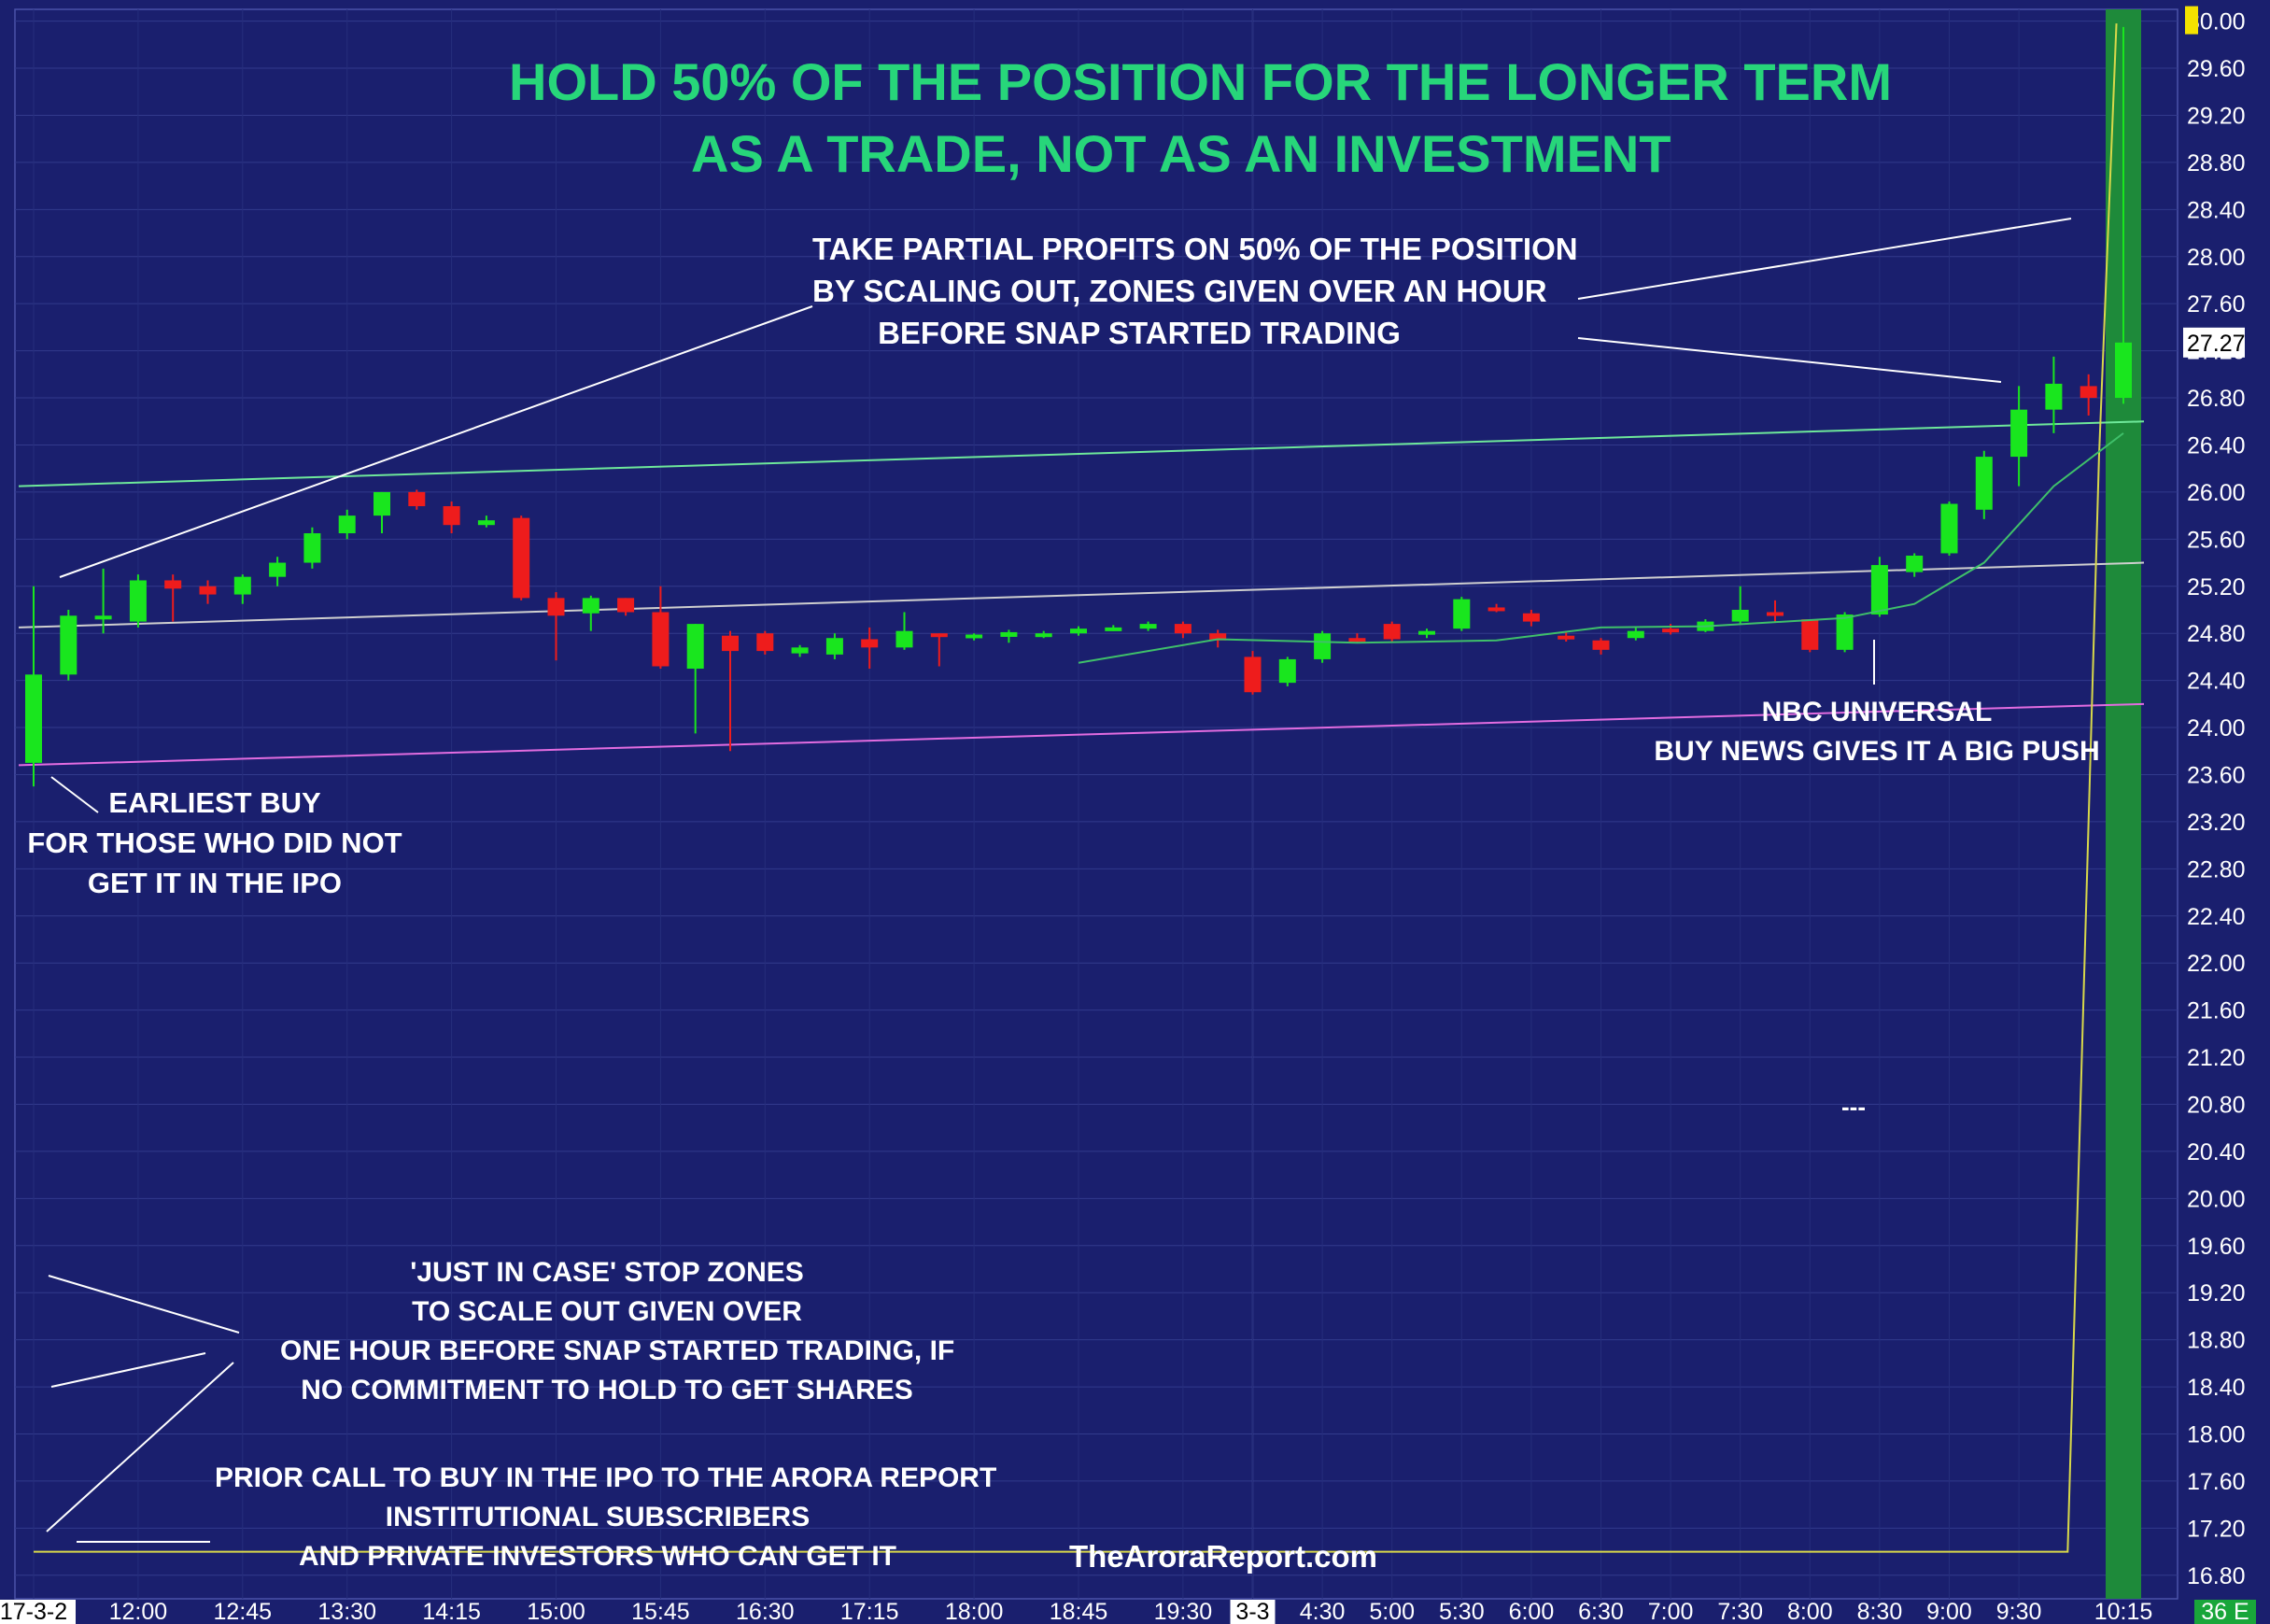 The image size is (2270, 1624). What do you see at coordinates (2216, 1529) in the screenshot?
I see `y-tick-label: 17.20` at bounding box center [2216, 1529].